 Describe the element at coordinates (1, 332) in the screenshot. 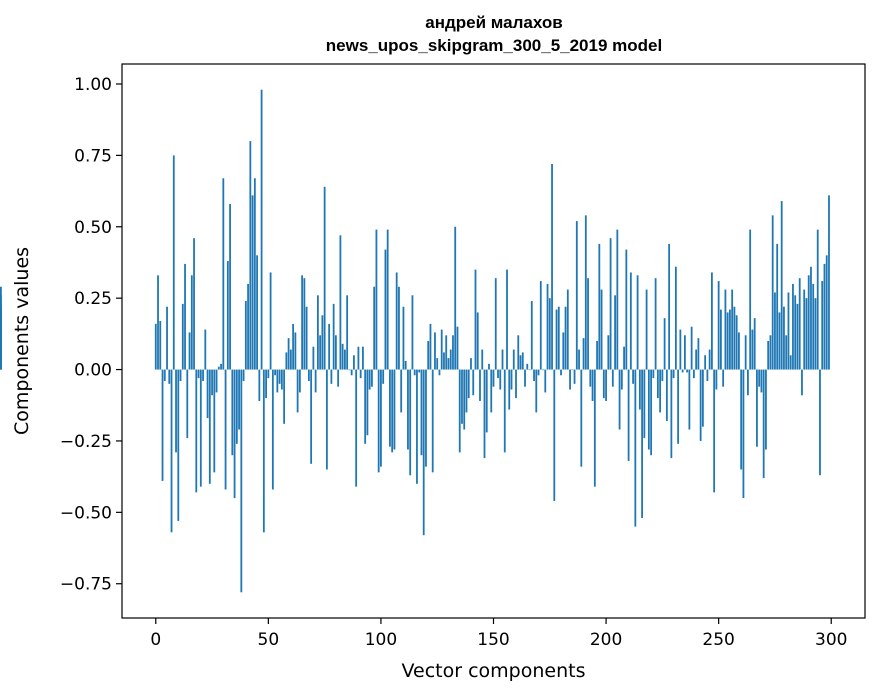

I see `bar-undefined` at that location.